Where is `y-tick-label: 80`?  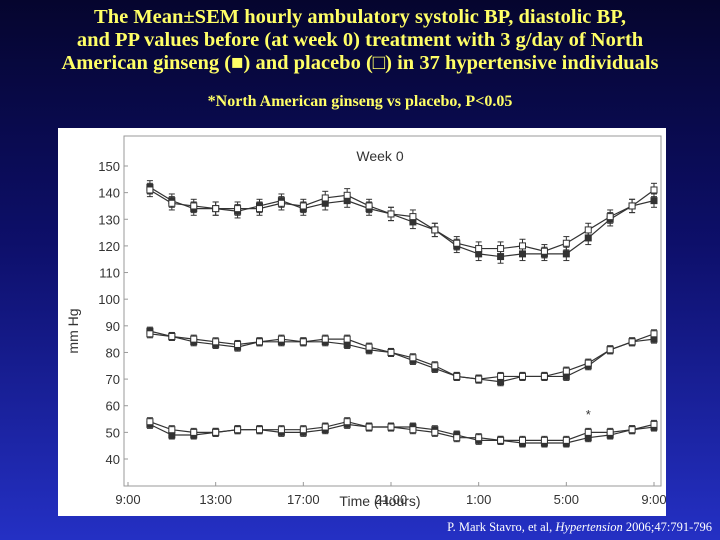 y-tick-label: 80 is located at coordinates (113, 352).